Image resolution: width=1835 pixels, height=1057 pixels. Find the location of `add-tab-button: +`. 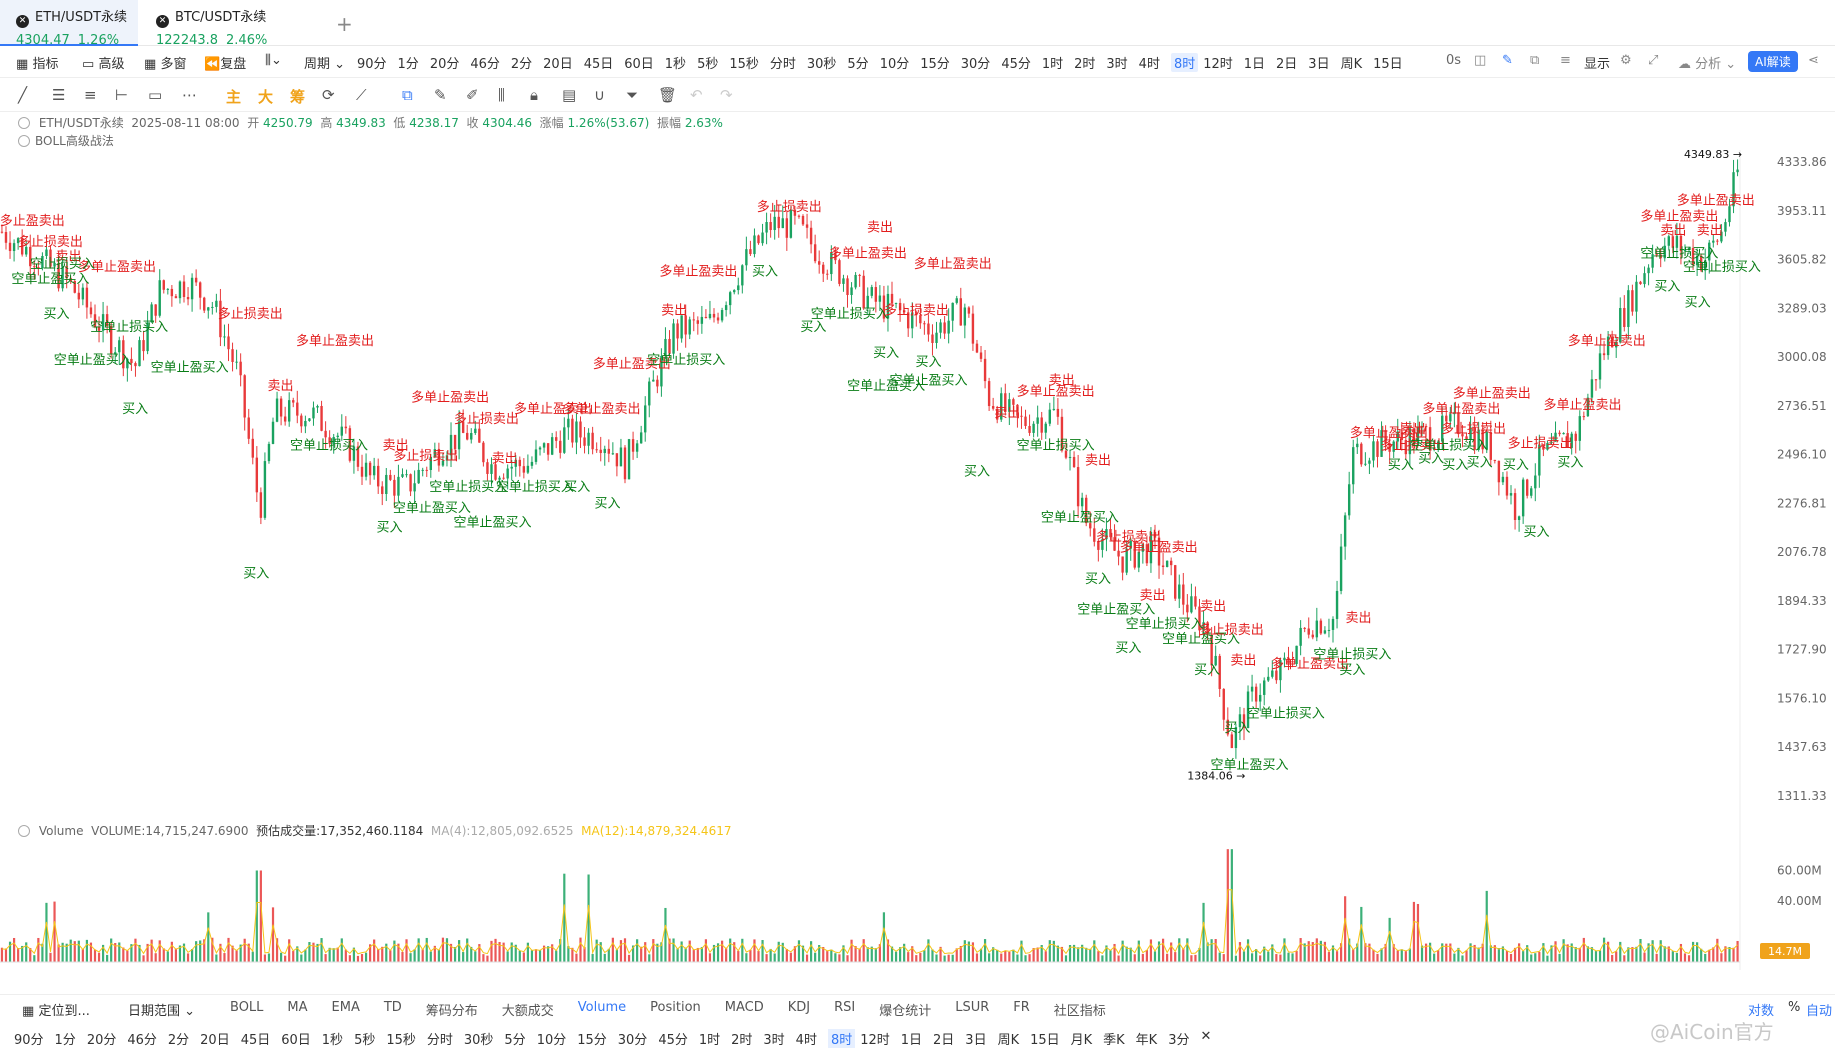

add-tab-button: + is located at coordinates (344, 24).